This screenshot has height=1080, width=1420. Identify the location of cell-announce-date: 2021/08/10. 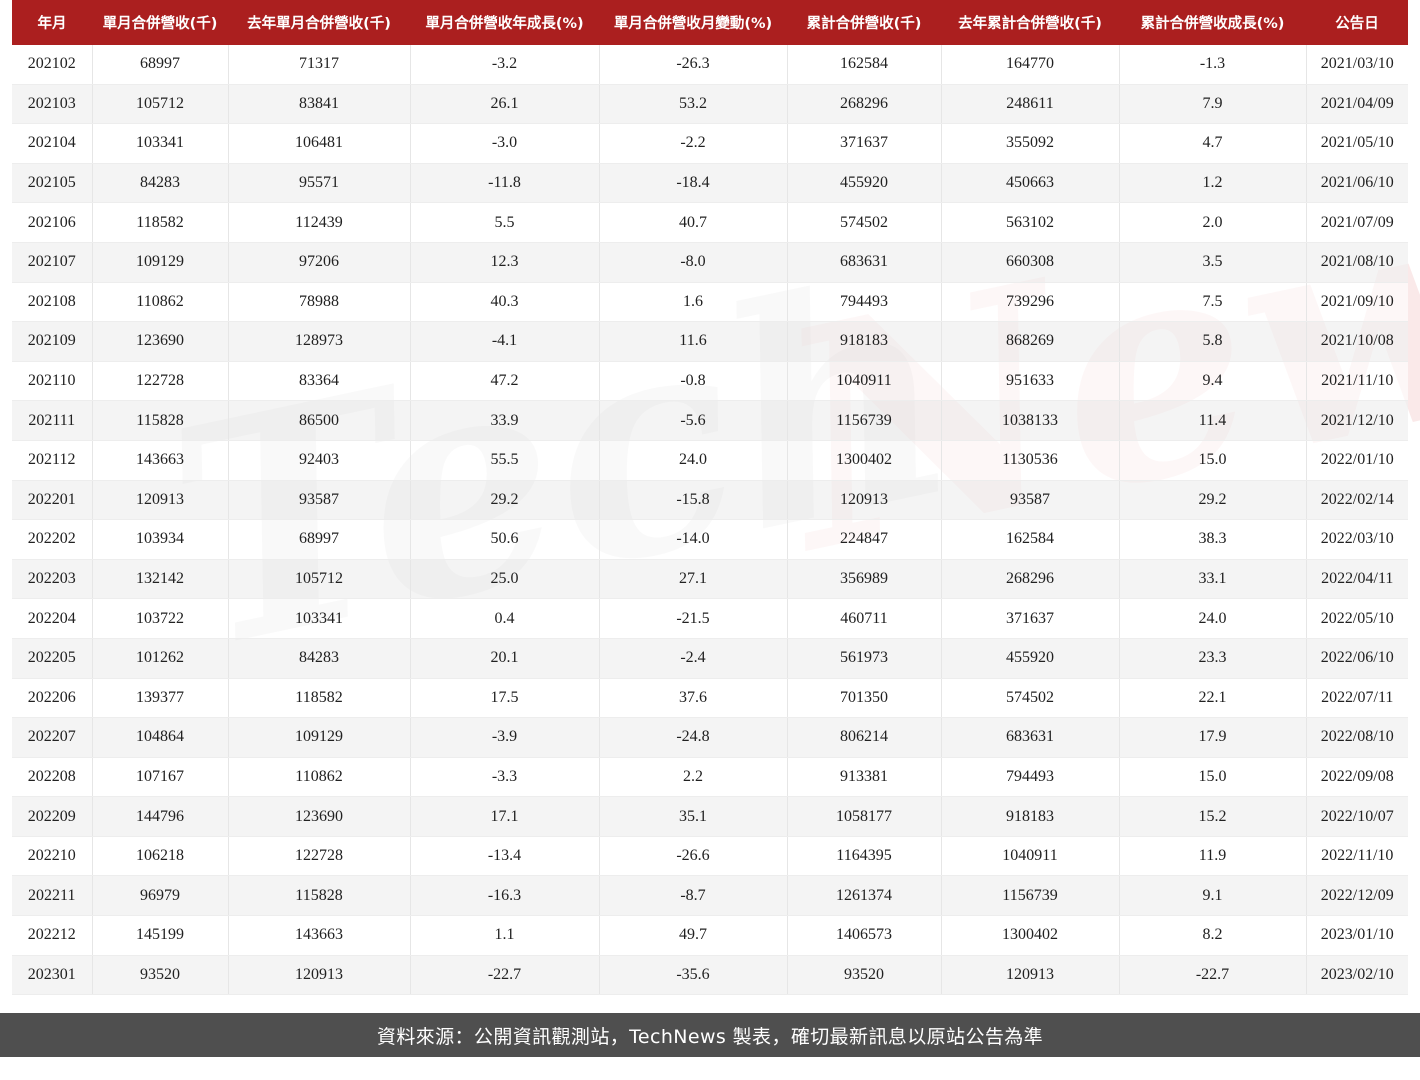
(1357, 262).